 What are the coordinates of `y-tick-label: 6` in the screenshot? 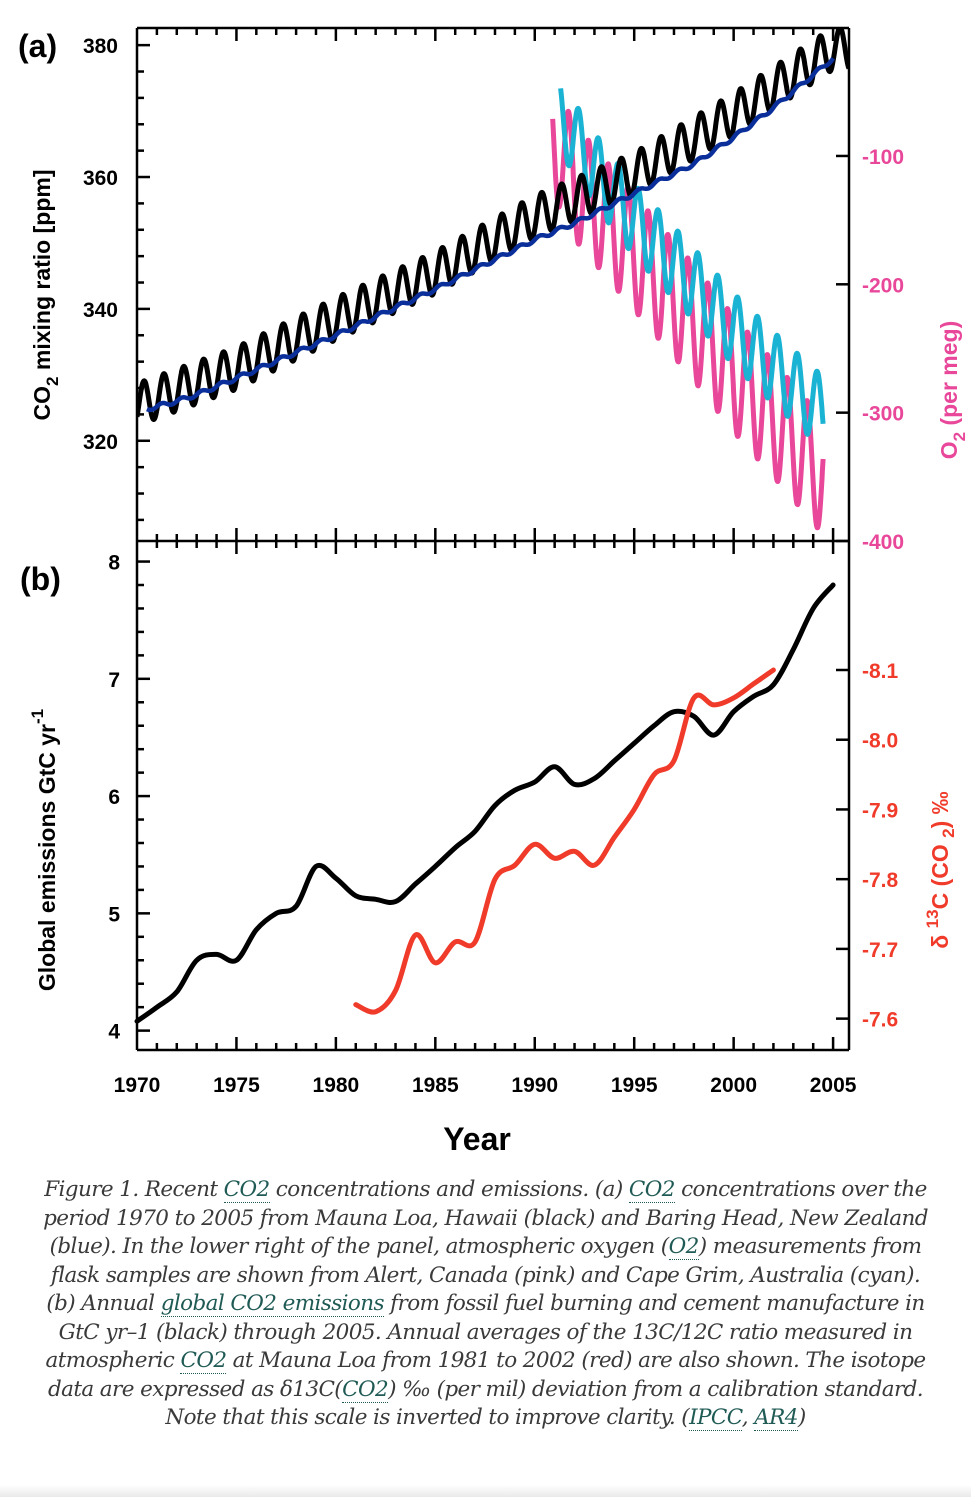 It's located at (114, 797).